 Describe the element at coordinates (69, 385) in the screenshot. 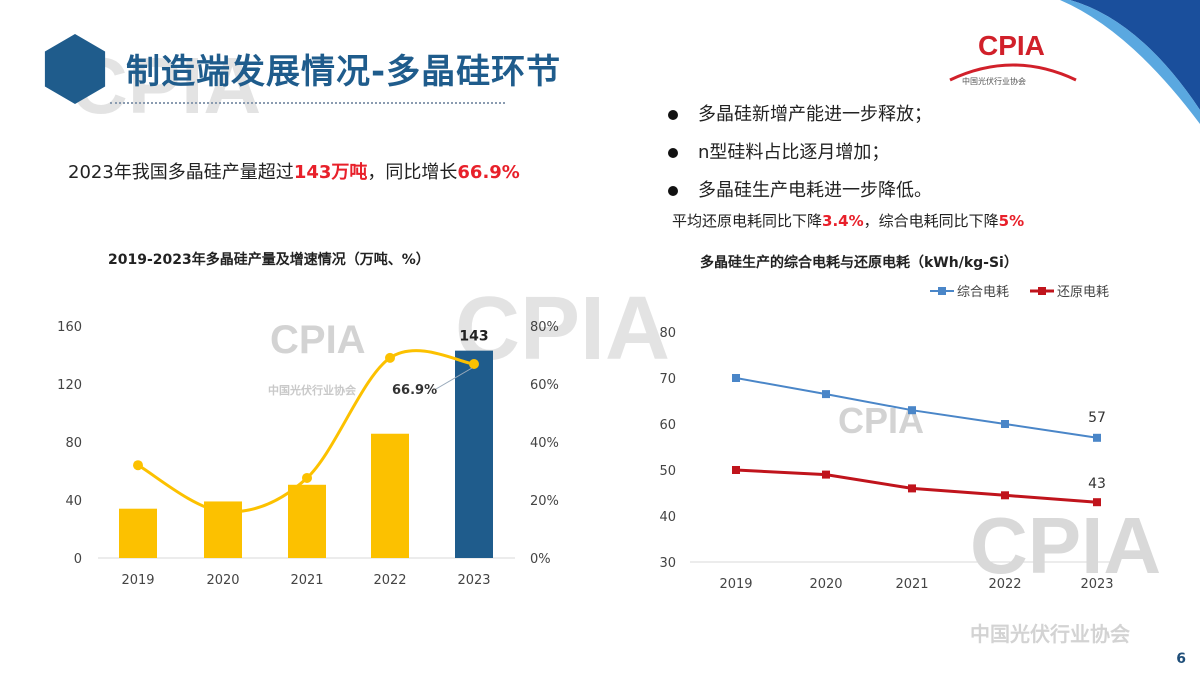

I see `y-tick-label: 120` at that location.